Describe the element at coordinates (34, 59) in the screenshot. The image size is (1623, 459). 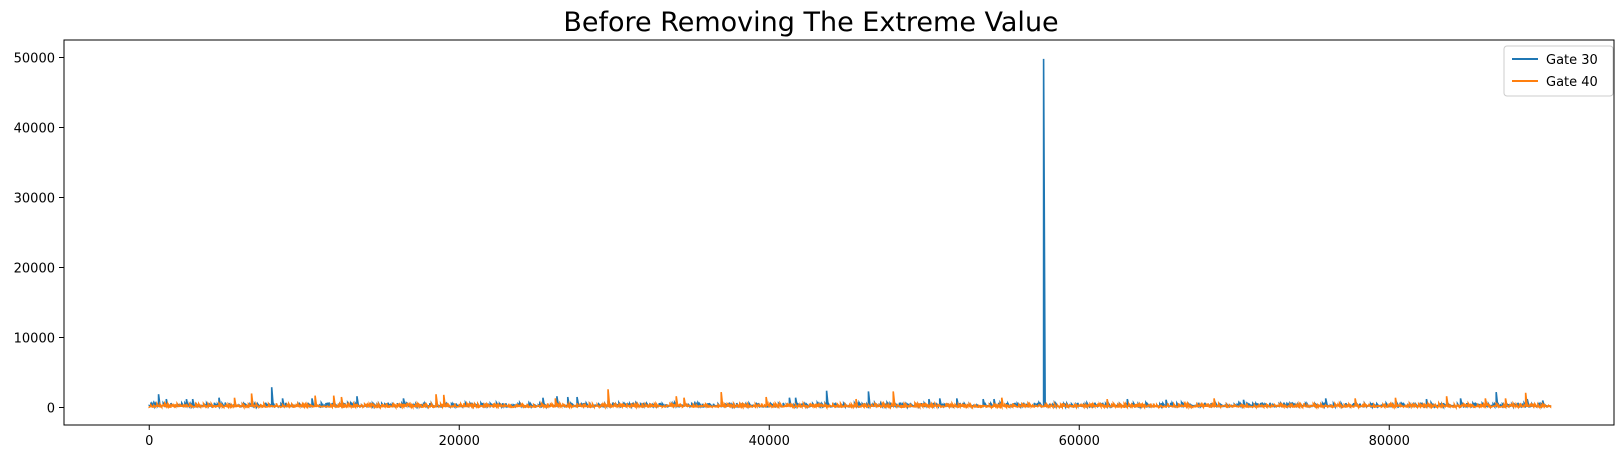
I see `y-tick-label: 50000` at that location.